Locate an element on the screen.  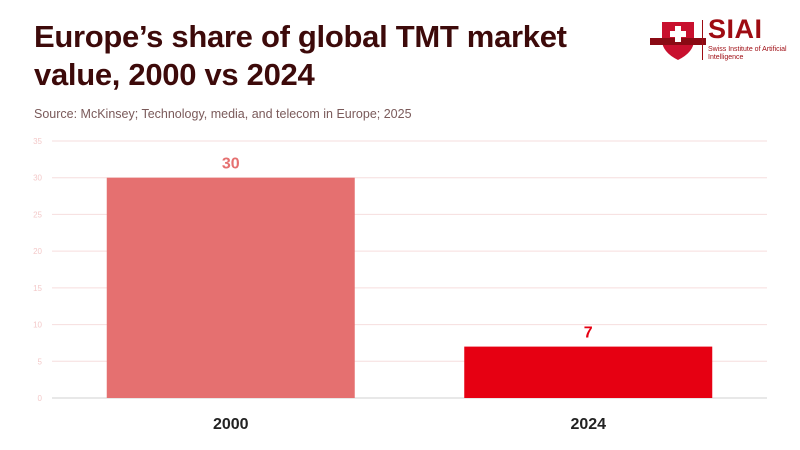
y-tick-label: 15 is located at coordinates (37, 288).